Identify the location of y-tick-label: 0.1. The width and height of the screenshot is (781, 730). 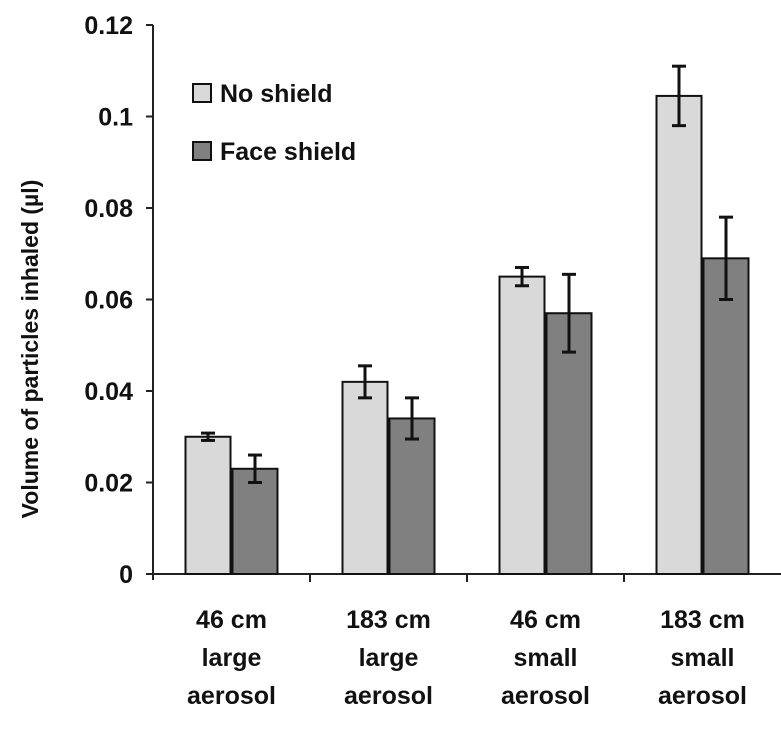
(115, 118).